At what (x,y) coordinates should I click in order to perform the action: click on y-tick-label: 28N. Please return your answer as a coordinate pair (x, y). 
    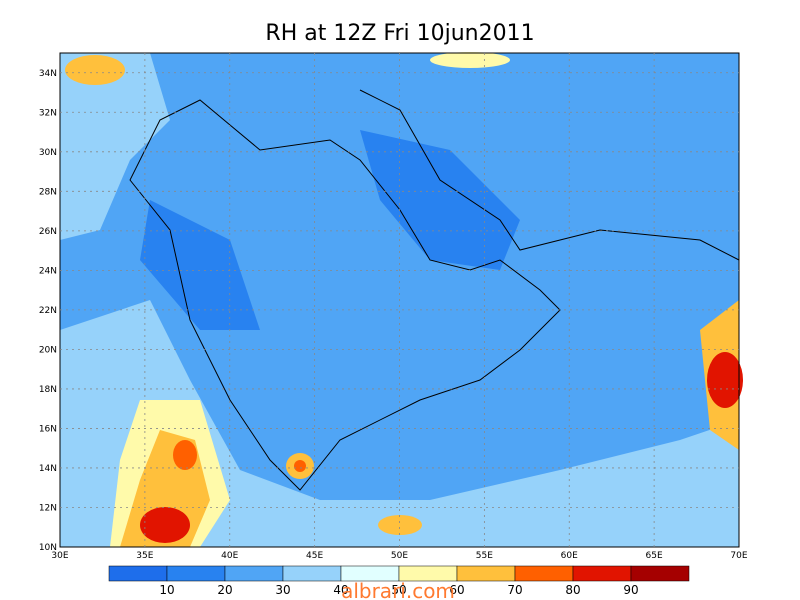
    Looking at the image, I should click on (48, 192).